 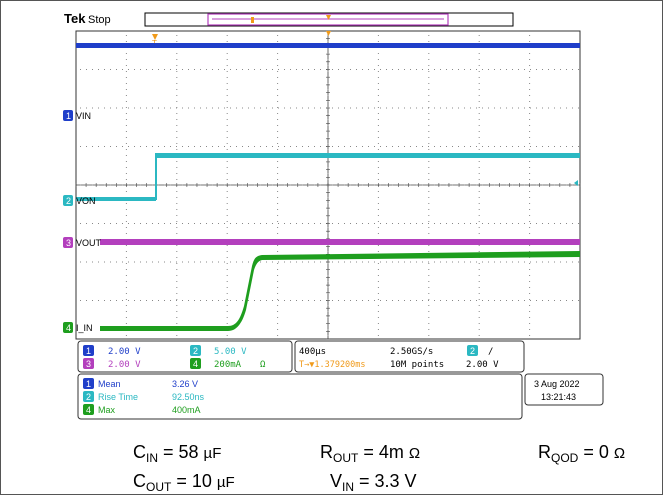 I want to click on svg-text: 200mA, so click(x=228, y=365).